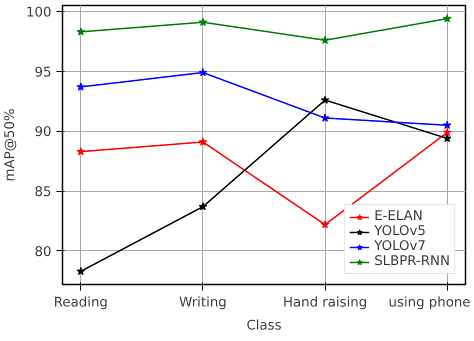 Image resolution: width=474 pixels, height=341 pixels. I want to click on x-tick-label: using phone, so click(429, 303).